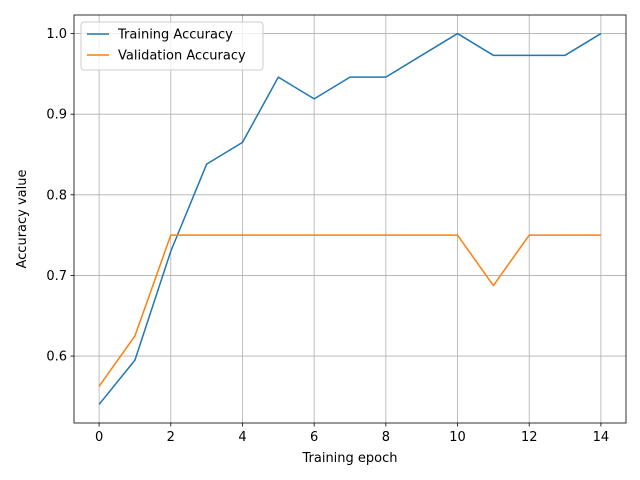  What do you see at coordinates (529, 437) in the screenshot?
I see `x-tick-label: 12` at bounding box center [529, 437].